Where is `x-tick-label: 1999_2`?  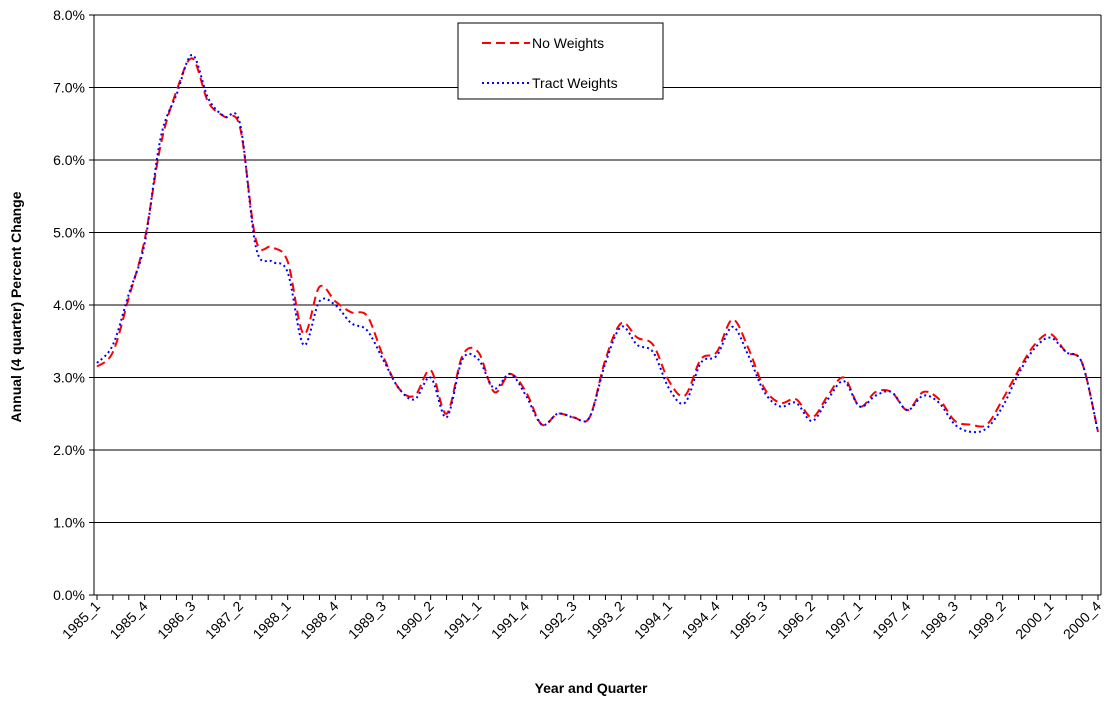
x-tick-label: 1999_2 is located at coordinates (986, 620).